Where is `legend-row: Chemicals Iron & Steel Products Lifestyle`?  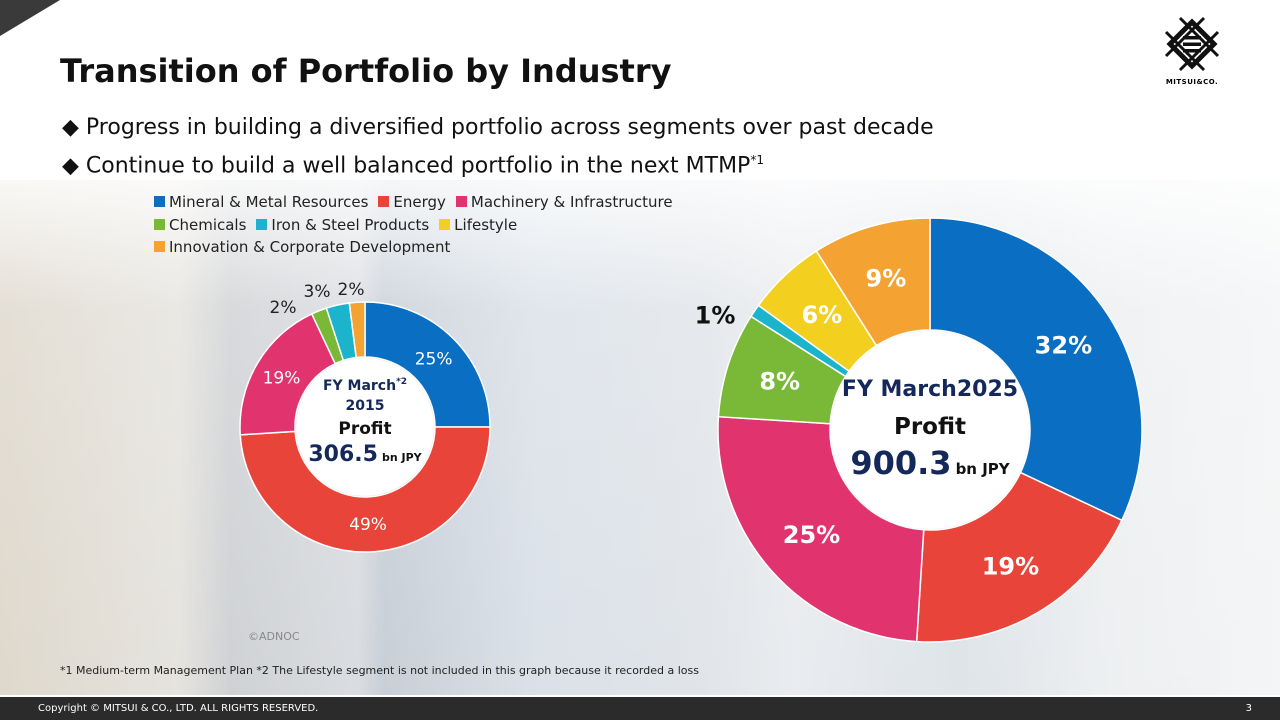 legend-row: Chemicals Iron & Steel Products Lifestyle is located at coordinates (418, 225).